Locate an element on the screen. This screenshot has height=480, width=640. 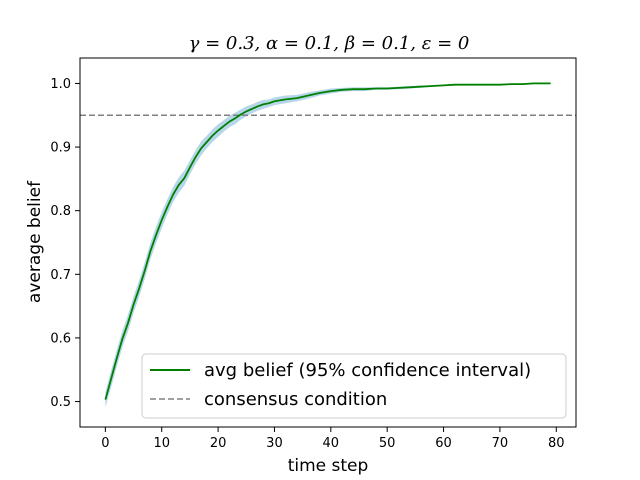
y-axis-label: average belief is located at coordinates (35, 241).